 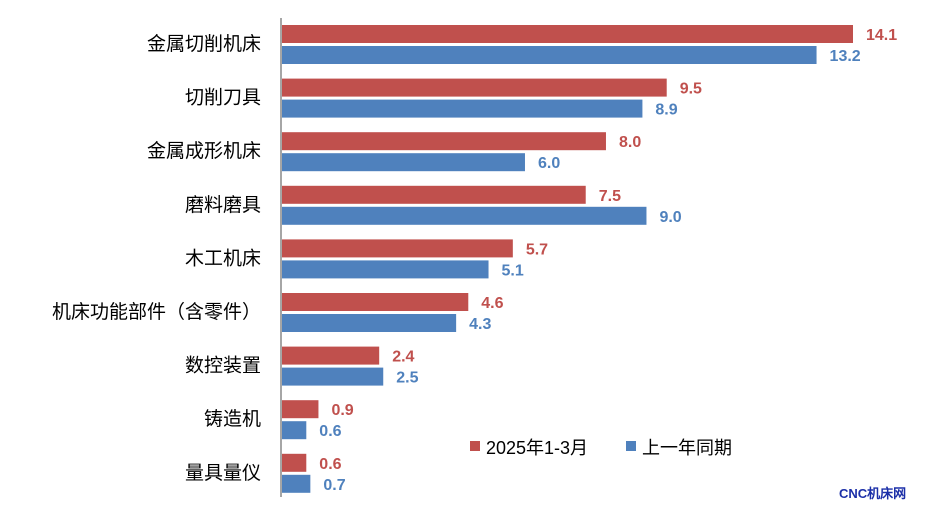 I want to click on value-label-series-2: 0.7, so click(x=334, y=485).